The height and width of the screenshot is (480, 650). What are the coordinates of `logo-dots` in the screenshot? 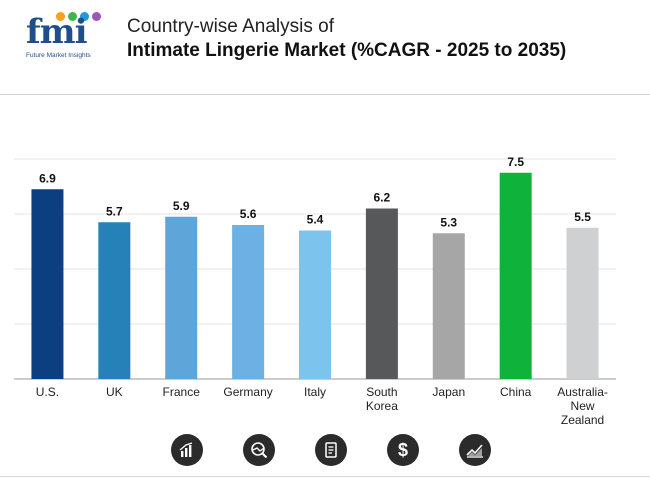 It's located at (78, 16).